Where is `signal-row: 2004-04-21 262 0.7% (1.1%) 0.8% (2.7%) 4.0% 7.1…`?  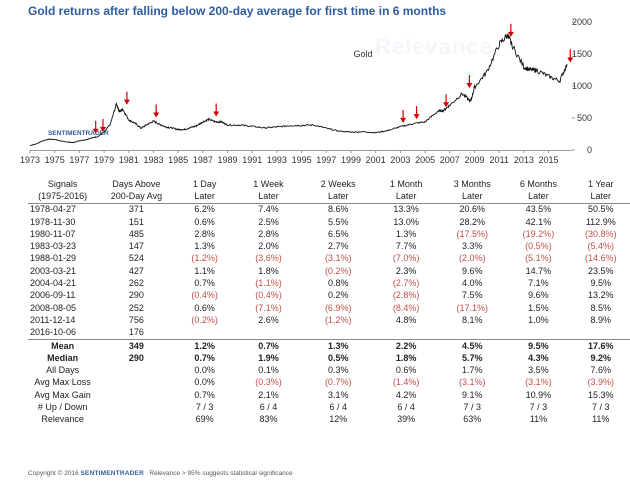
signal-row: 2004-04-21 262 0.7% (1.1%) 0.8% (2.7%) 4.0% 7.1… is located at coordinates (329, 283).